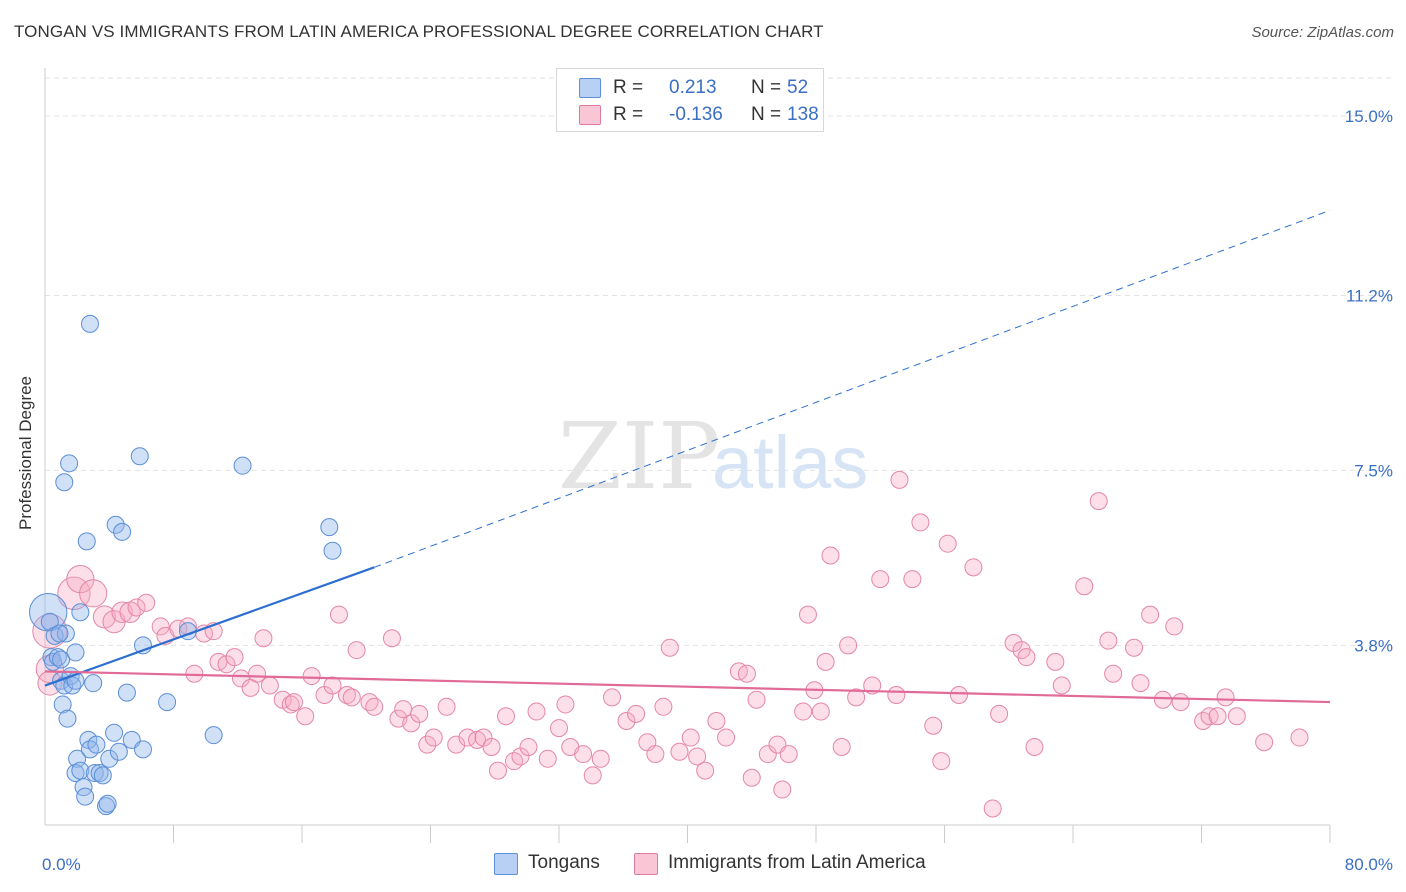  What do you see at coordinates (590, 115) in the screenshot?
I see `legend-swatch-latin` at bounding box center [590, 115].